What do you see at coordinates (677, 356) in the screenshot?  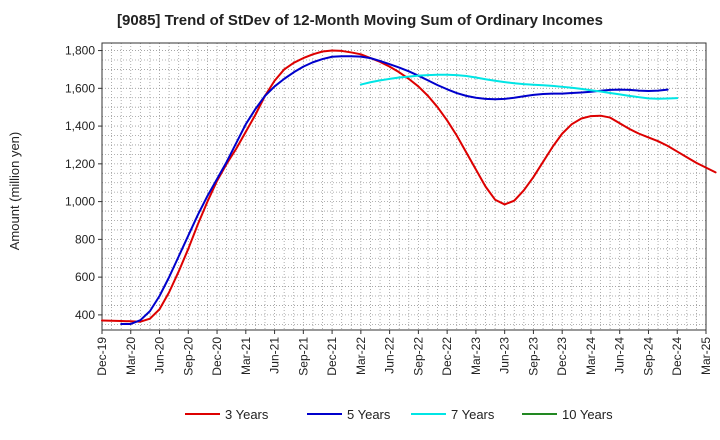 I see `x-tick-label: Dec-24` at bounding box center [677, 356].